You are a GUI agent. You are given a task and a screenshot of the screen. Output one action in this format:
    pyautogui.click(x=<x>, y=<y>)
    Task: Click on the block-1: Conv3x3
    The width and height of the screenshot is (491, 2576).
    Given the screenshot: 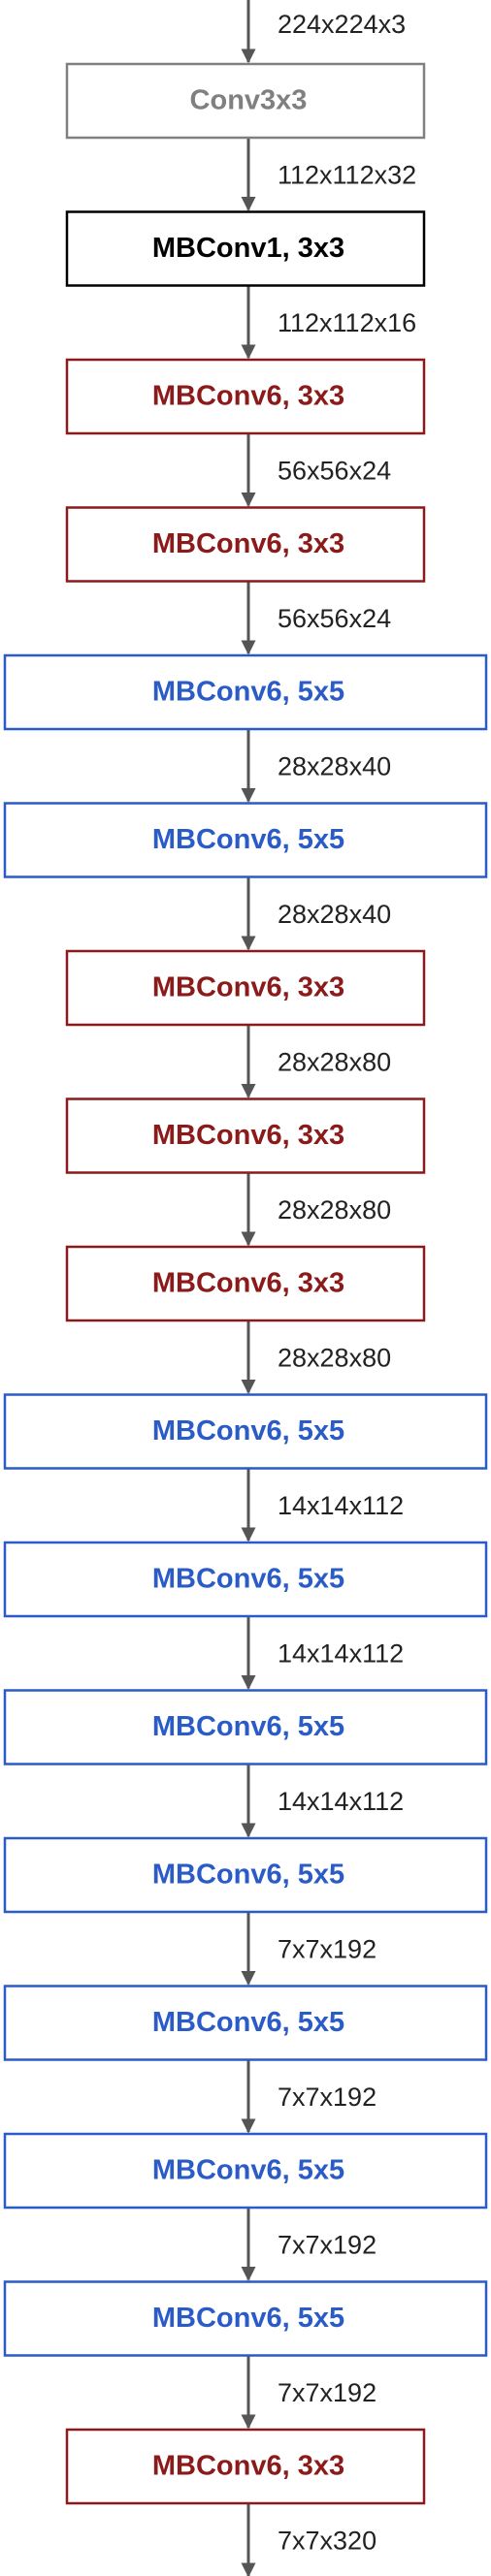 What is the action you would take?
    pyautogui.click(x=245, y=101)
    